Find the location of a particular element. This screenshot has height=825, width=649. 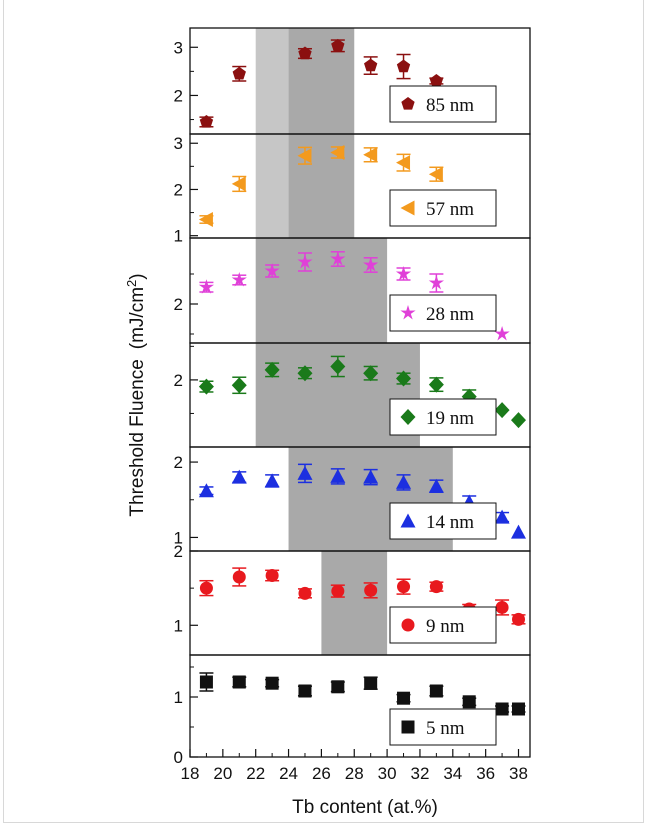

panel-28nm: 28 nm is located at coordinates (354, 296).